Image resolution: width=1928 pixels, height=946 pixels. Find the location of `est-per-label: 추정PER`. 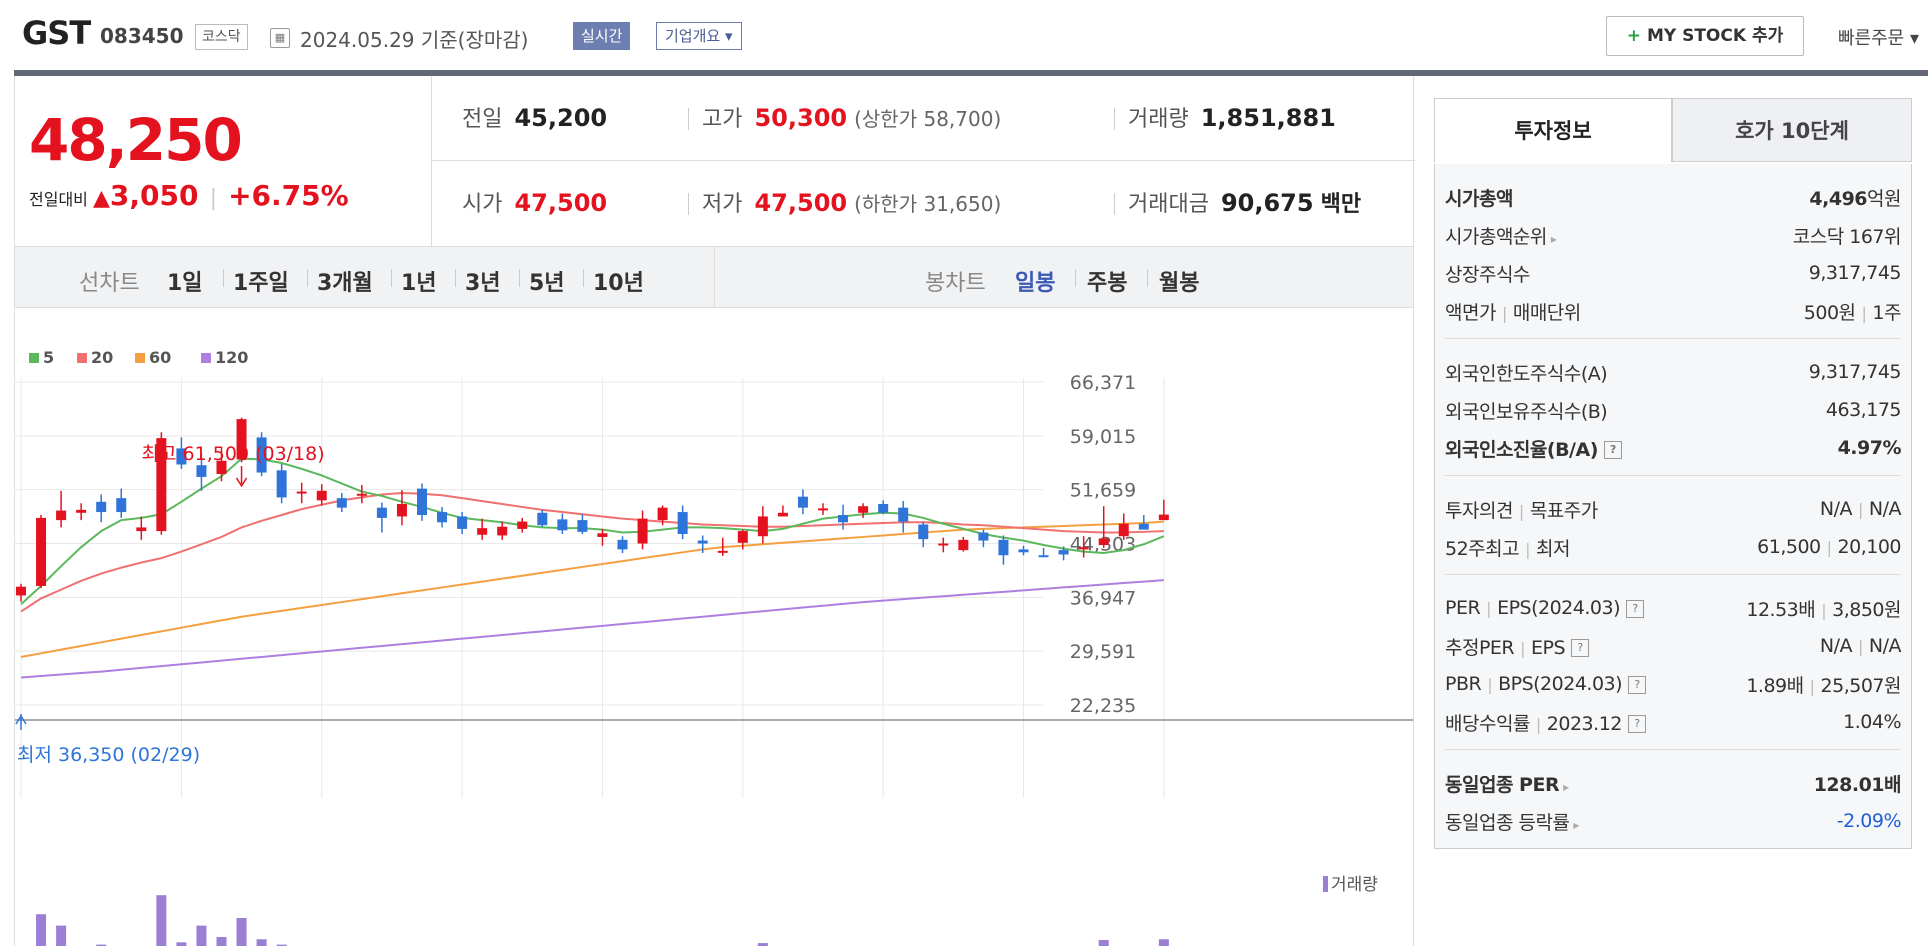

est-per-label: 추정PER is located at coordinates (1480, 647).